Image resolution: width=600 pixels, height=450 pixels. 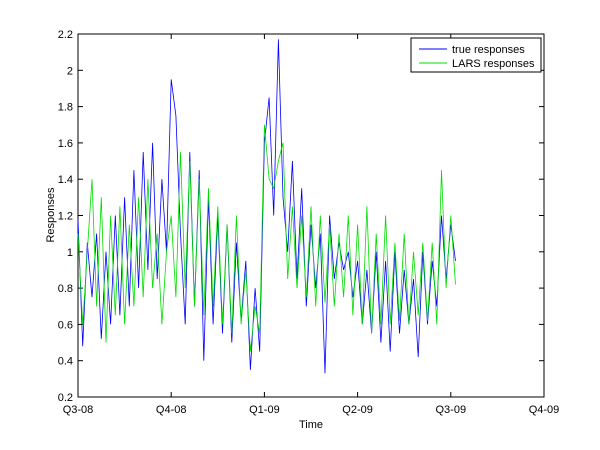 I want to click on y-tick-label: 1.6, so click(x=65, y=144).